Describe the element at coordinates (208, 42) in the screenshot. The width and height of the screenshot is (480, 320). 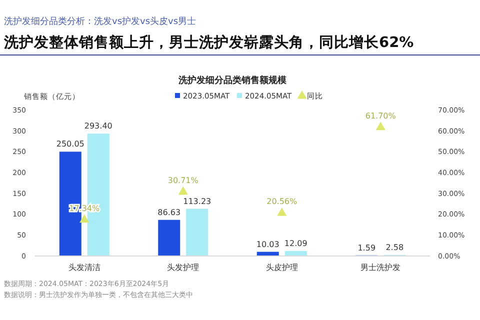
I see `chart-title: 洗护发整体销售额上升，男士洗护发崭露头角，同比增长62%` at that location.